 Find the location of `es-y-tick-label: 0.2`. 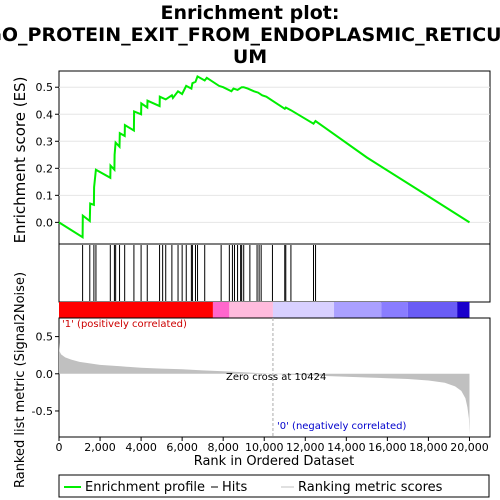

es-y-tick-label: 0.2 is located at coordinates (45, 168).